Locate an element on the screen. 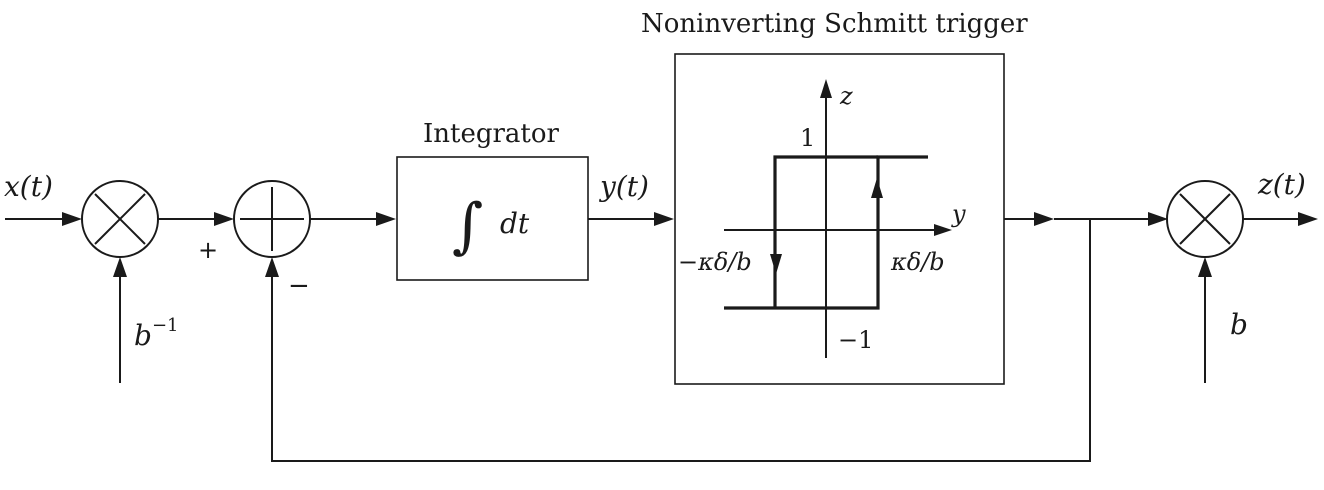 Image resolution: width=1324 pixels, height=490 pixels. integrator-output-label: y(t) is located at coordinates (623, 186).